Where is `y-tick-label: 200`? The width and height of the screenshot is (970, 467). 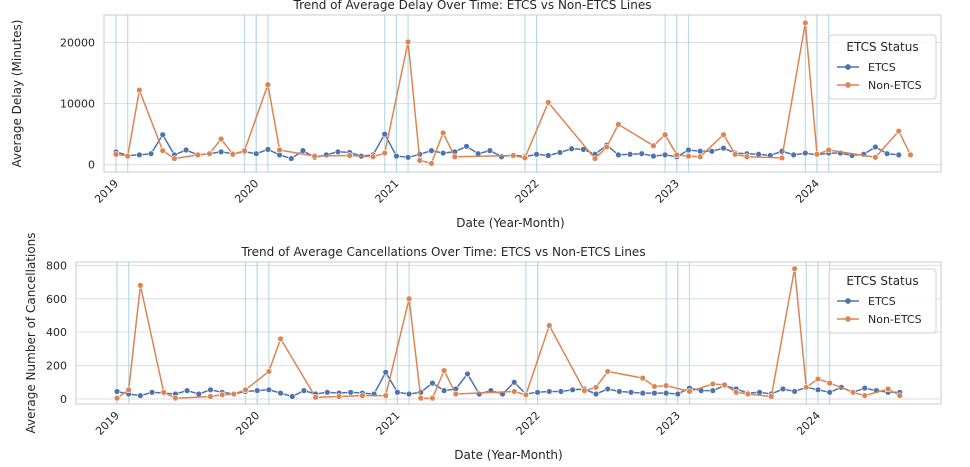 y-tick-label: 200 is located at coordinates (56, 366).